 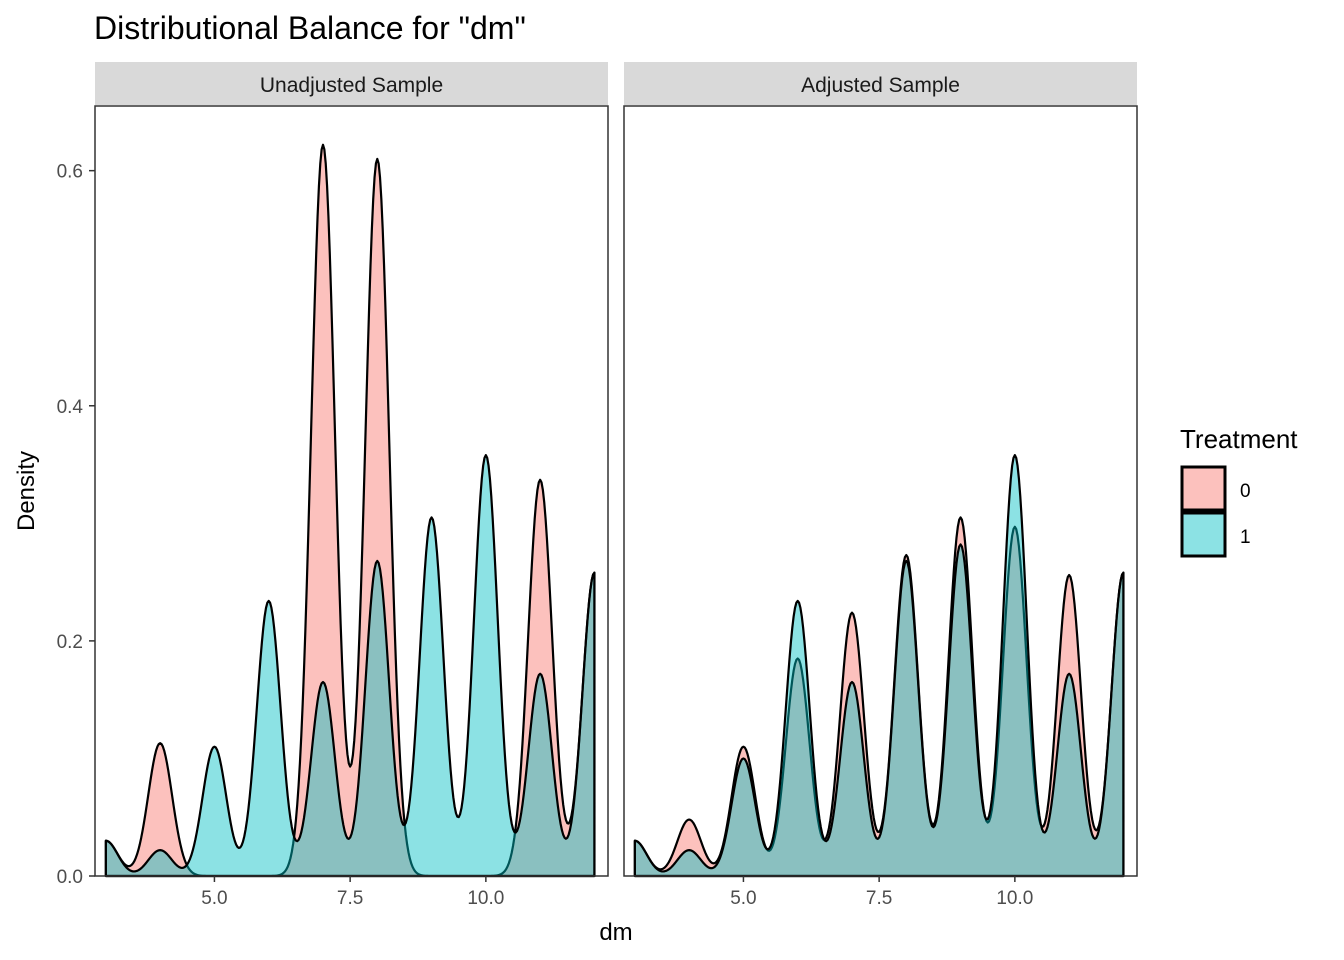 I want to click on legend-title: Treatment, so click(x=1239, y=439).